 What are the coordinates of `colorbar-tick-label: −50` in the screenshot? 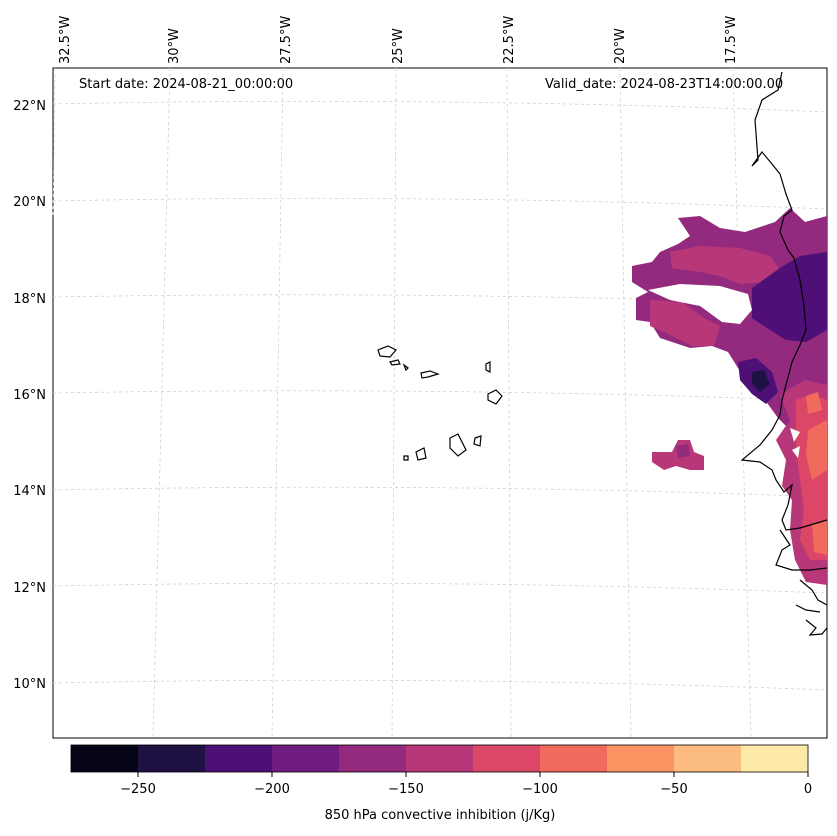 It's located at (673, 789).